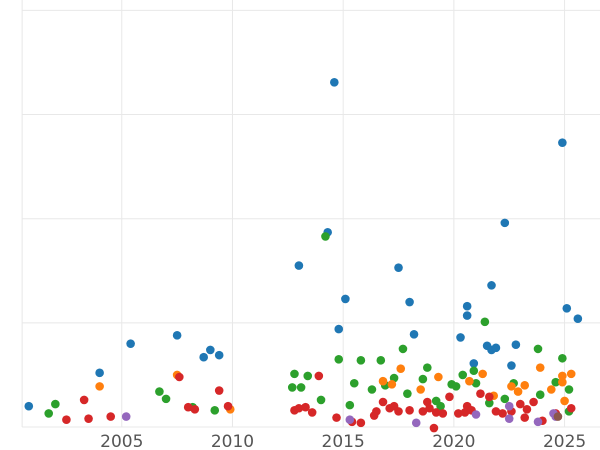 The image size is (600, 450). What do you see at coordinates (564, 441) in the screenshot?
I see `x-tick-label: 2025` at bounding box center [564, 441].